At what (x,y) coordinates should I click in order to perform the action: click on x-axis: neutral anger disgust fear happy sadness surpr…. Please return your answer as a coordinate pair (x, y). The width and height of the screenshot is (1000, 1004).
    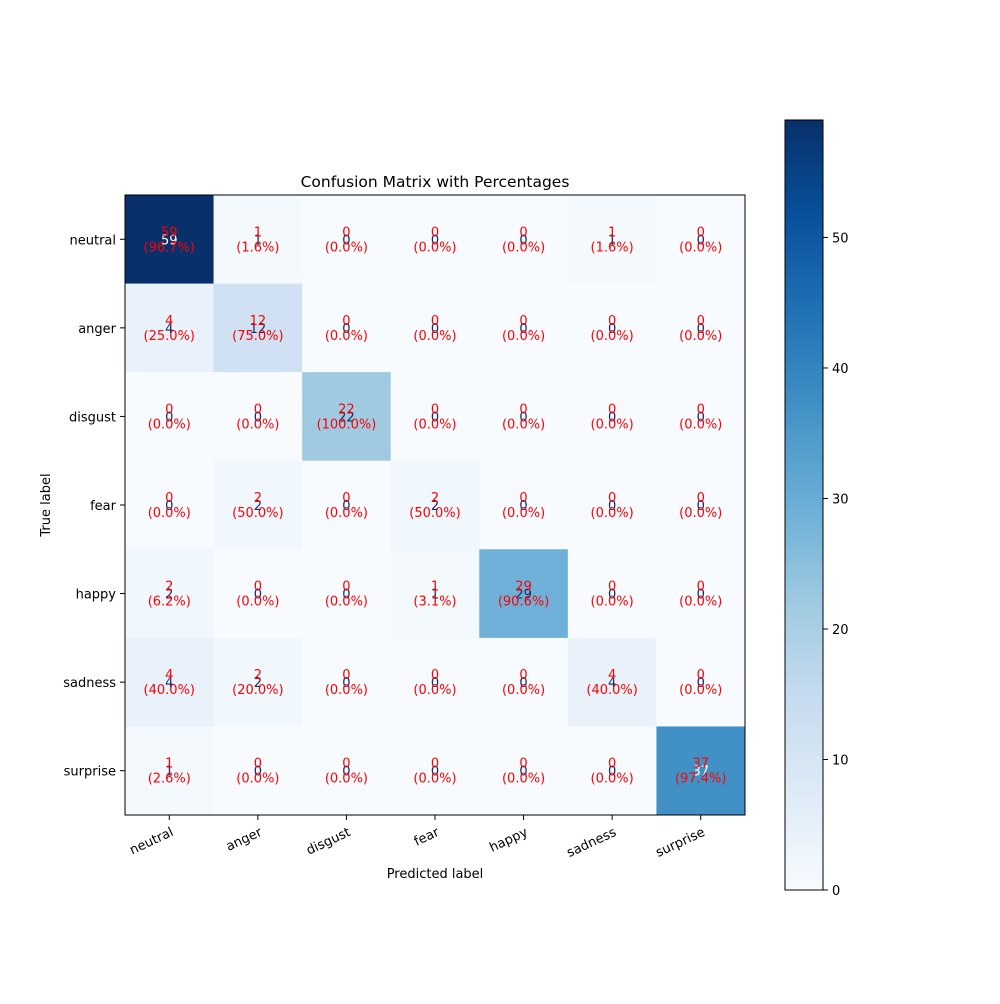
    Looking at the image, I should click on (417, 838).